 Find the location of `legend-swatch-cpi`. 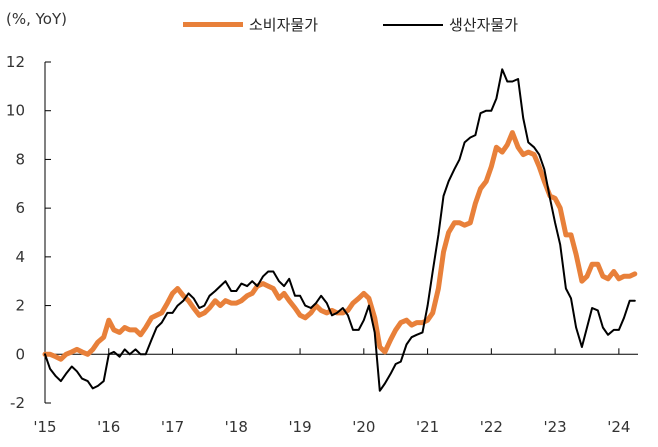

legend-swatch-cpi is located at coordinates (213, 24).